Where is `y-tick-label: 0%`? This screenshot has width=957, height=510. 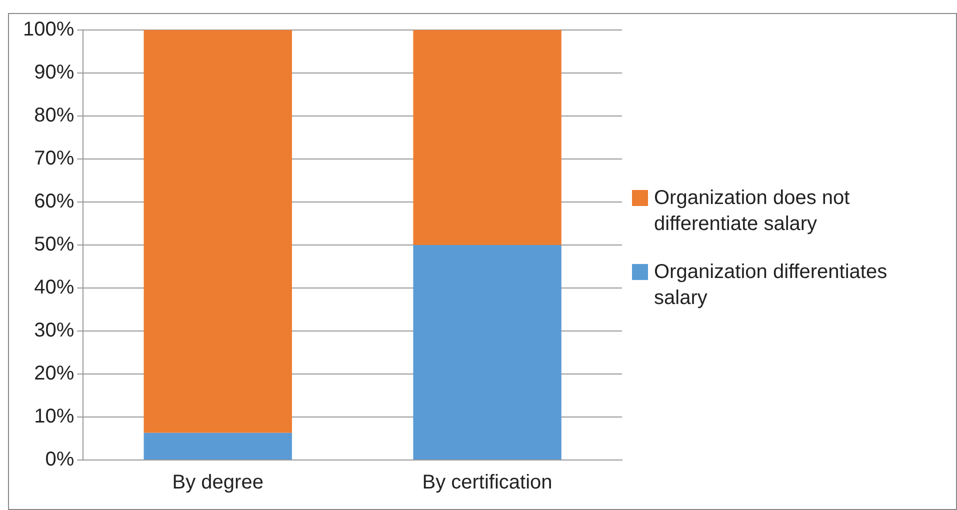 y-tick-label: 0% is located at coordinates (59, 459).